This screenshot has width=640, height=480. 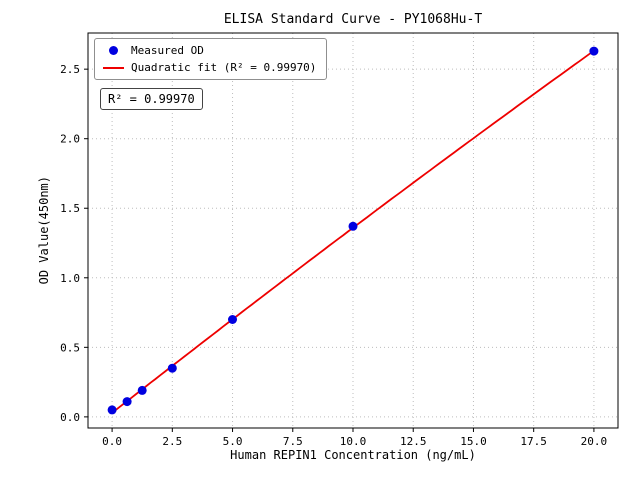 I want to click on x-tick-label: 7.5, so click(x=293, y=441).